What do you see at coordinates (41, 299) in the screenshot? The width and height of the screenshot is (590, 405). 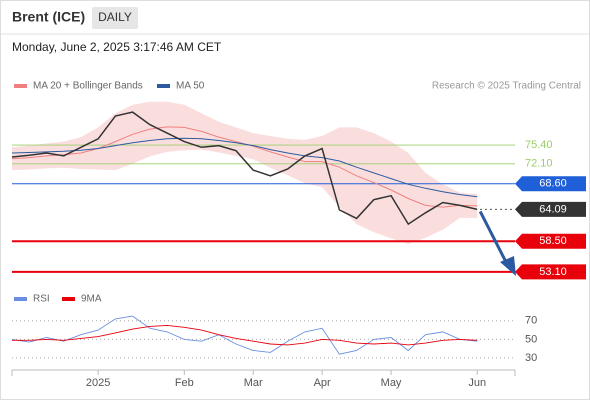 I see `legend-label: RSI` at bounding box center [41, 299].